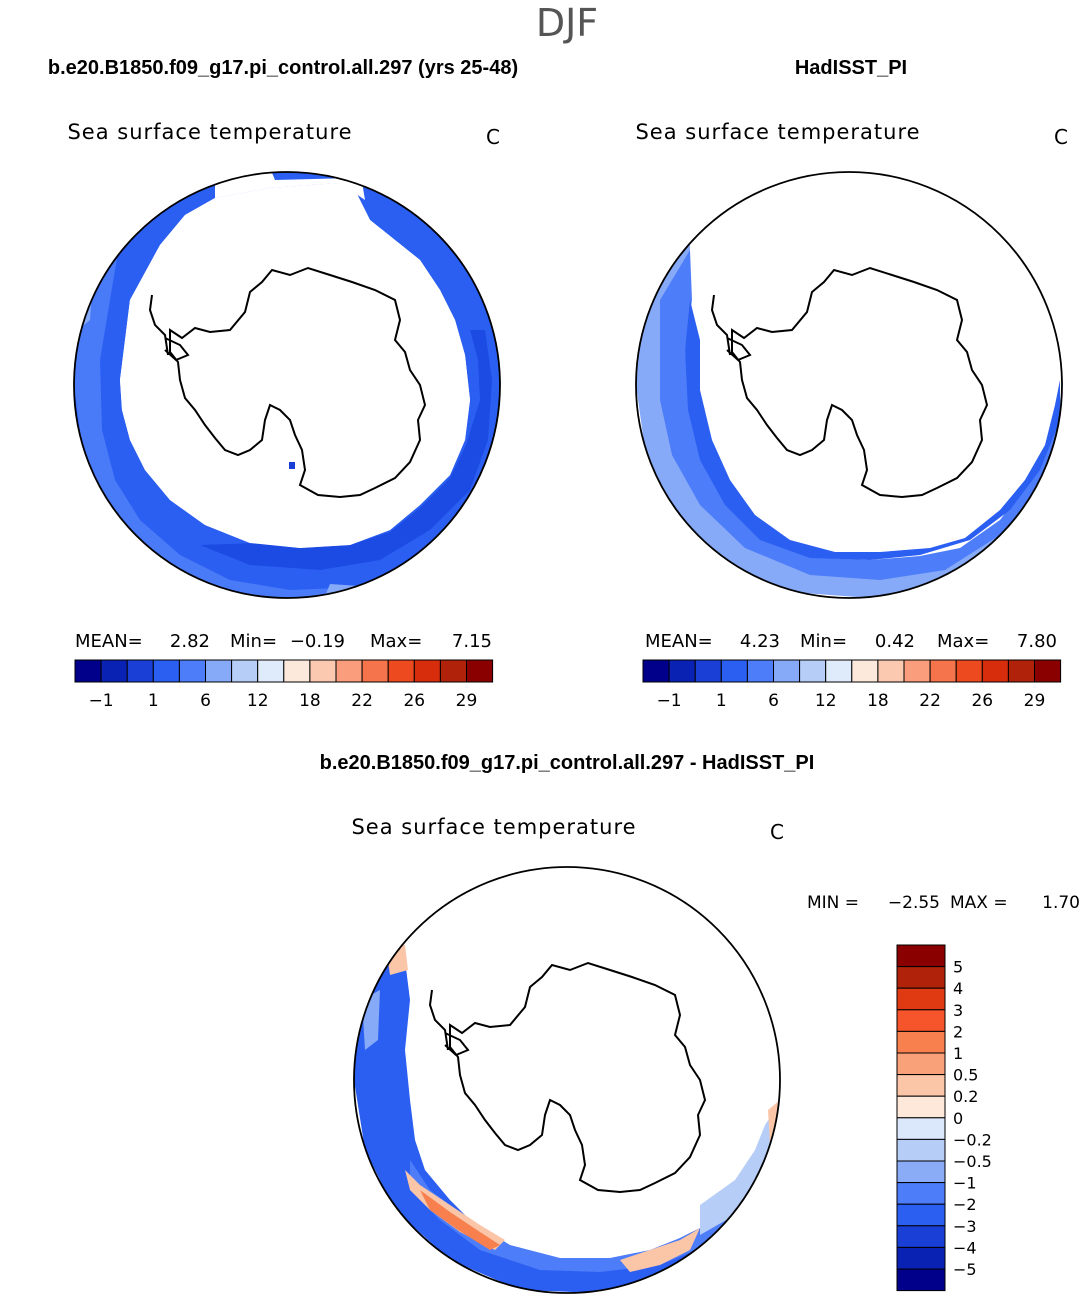 The width and height of the screenshot is (1085, 1302). Describe the element at coordinates (578, 1077) in the screenshot. I see `diff-antarctica-coastline` at that location.